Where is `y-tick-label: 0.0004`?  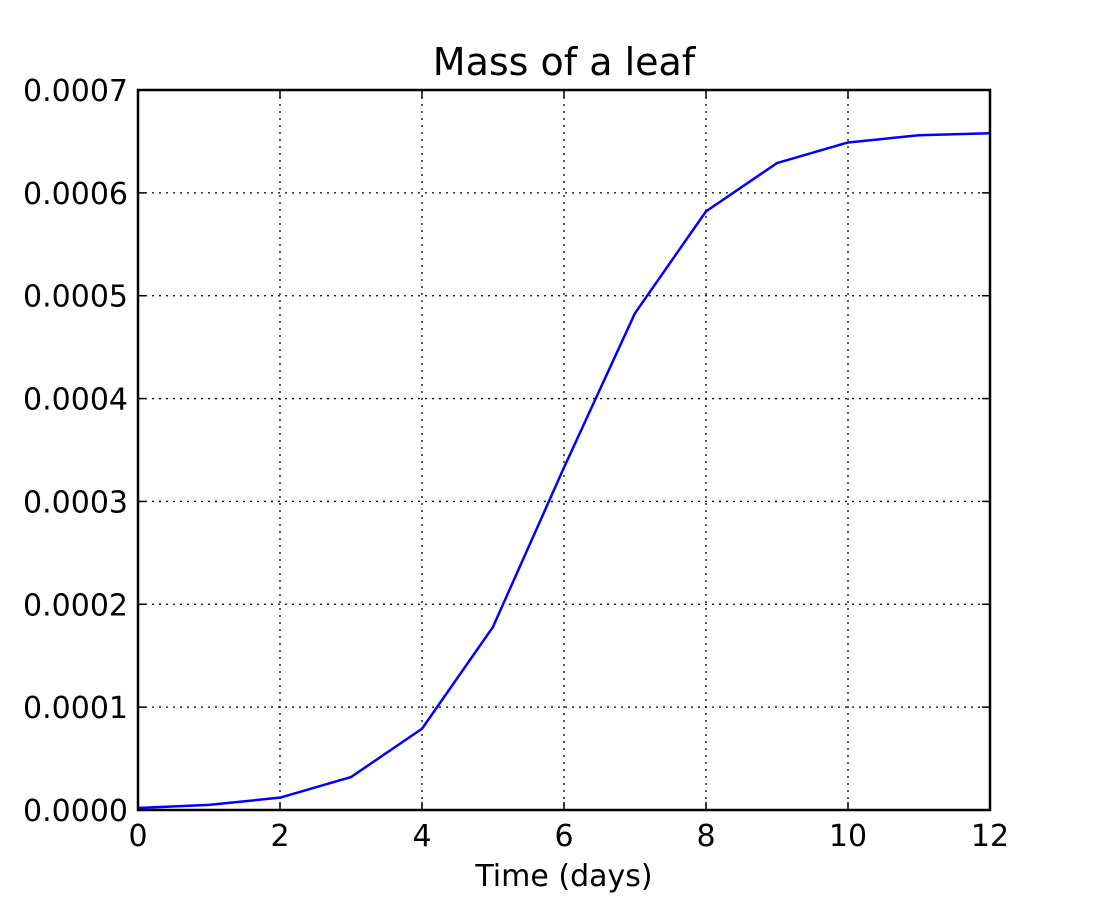
y-tick-label: 0.0004 is located at coordinates (75, 400).